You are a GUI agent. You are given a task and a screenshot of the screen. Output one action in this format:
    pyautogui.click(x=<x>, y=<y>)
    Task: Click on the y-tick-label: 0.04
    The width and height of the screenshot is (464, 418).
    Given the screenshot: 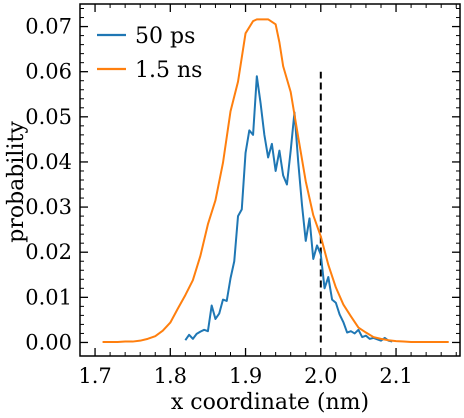 What is the action you would take?
    pyautogui.click(x=48, y=162)
    